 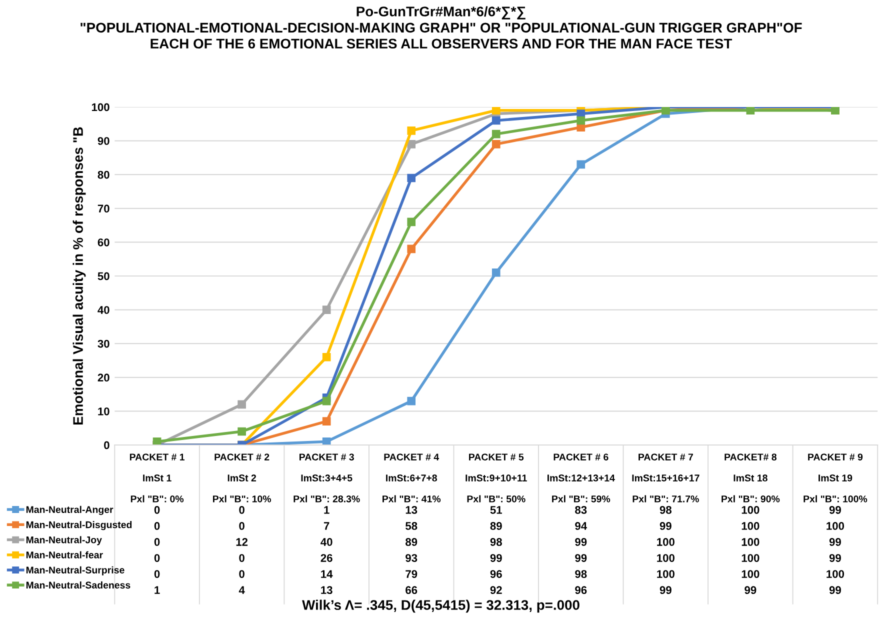 What do you see at coordinates (411, 478) in the screenshot?
I see `category-label: PACKET # 4 ImSt:6+7+8 Pxl "B": 41%` at bounding box center [411, 478].